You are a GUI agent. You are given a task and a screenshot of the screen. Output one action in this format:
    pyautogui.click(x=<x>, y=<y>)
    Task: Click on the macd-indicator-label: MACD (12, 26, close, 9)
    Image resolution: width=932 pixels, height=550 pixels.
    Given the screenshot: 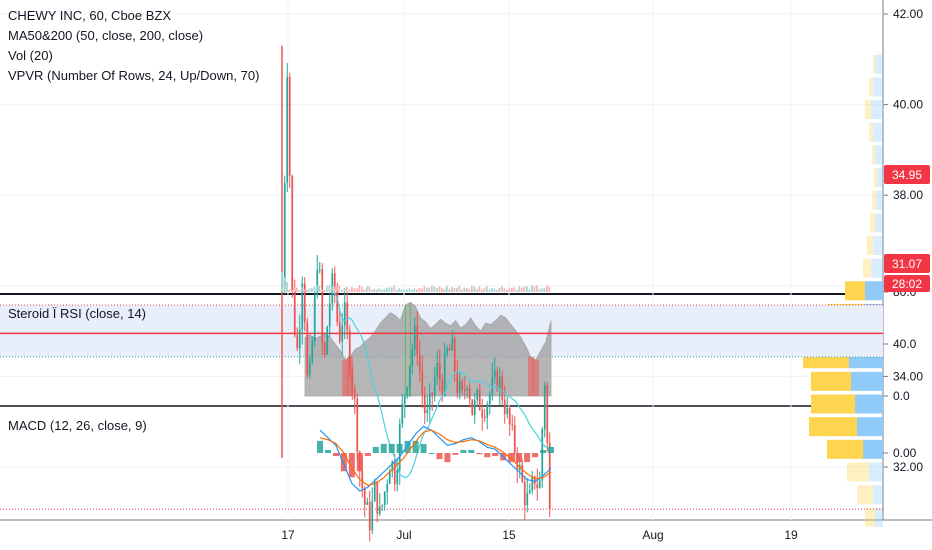 What is the action you would take?
    pyautogui.click(x=77, y=425)
    